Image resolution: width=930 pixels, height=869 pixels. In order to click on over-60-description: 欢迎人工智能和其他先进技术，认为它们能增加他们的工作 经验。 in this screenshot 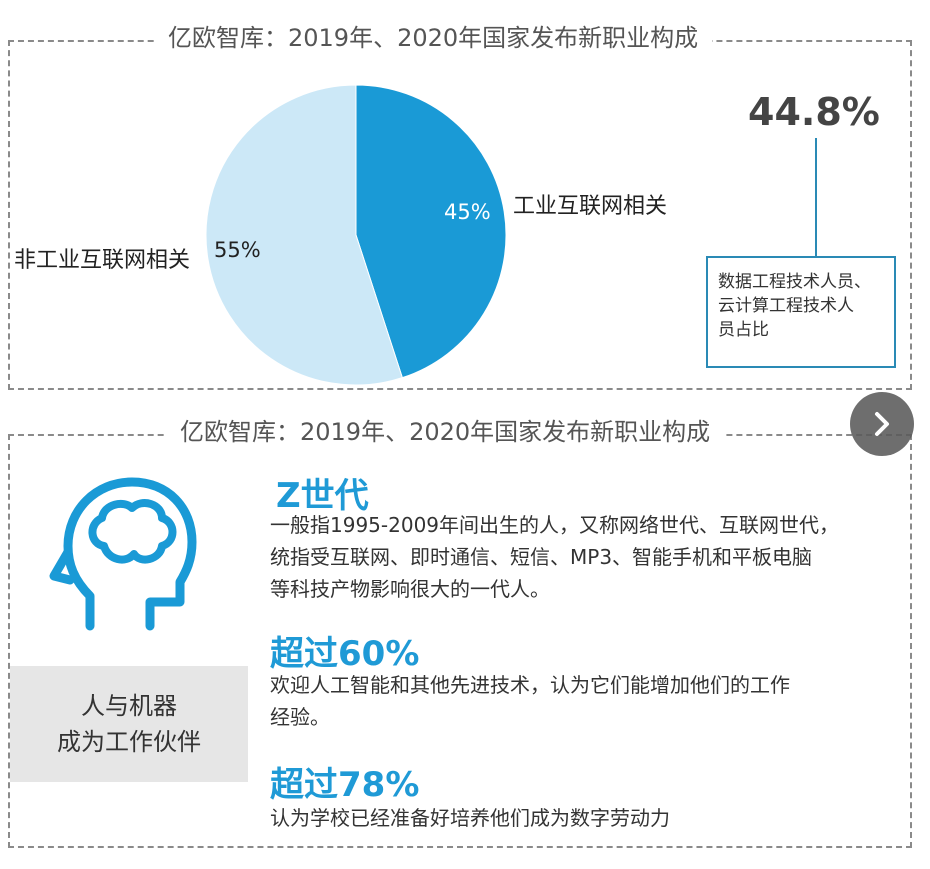, I will do `click(590, 701)`.